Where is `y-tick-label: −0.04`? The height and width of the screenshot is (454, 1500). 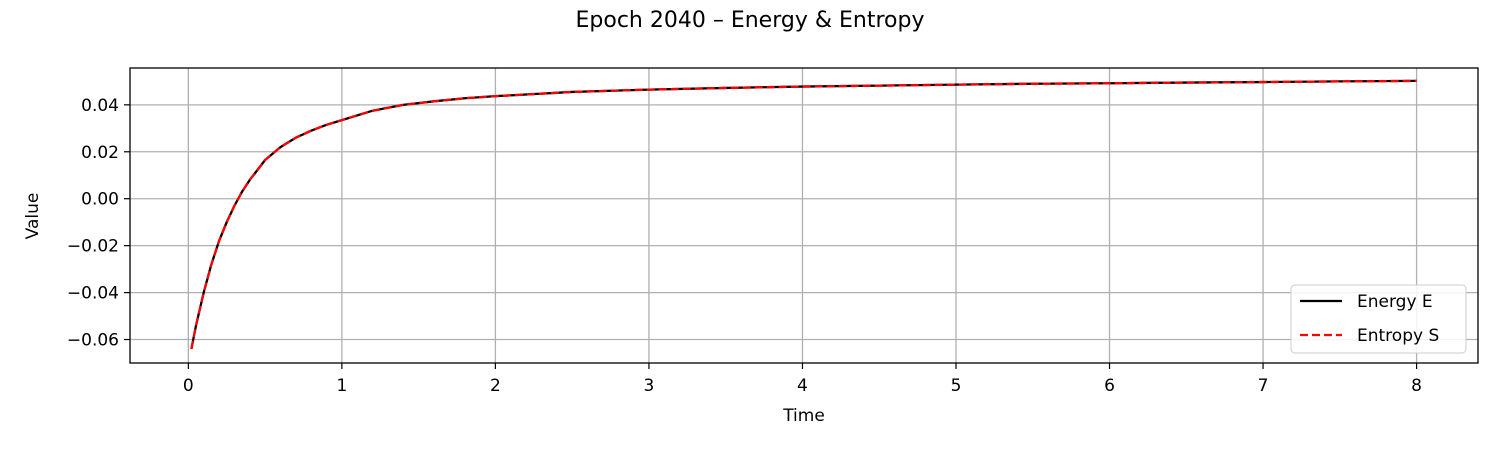 y-tick-label: −0.04 is located at coordinates (93, 294).